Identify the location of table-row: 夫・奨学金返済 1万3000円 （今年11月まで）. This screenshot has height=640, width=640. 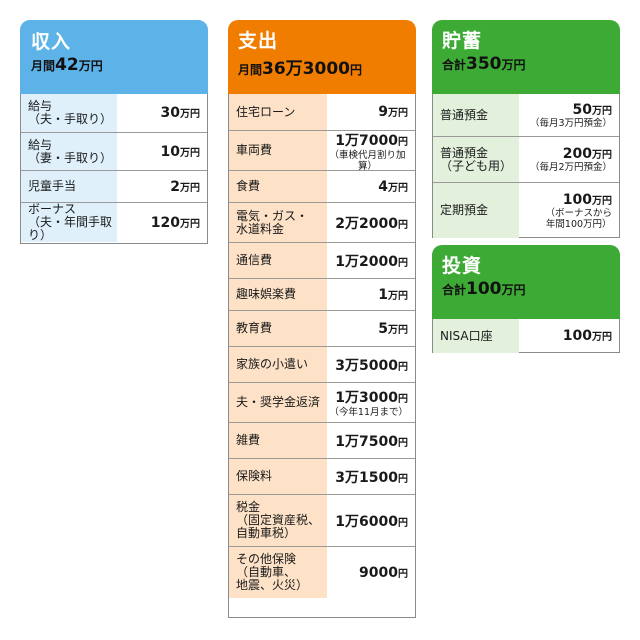
(322, 402).